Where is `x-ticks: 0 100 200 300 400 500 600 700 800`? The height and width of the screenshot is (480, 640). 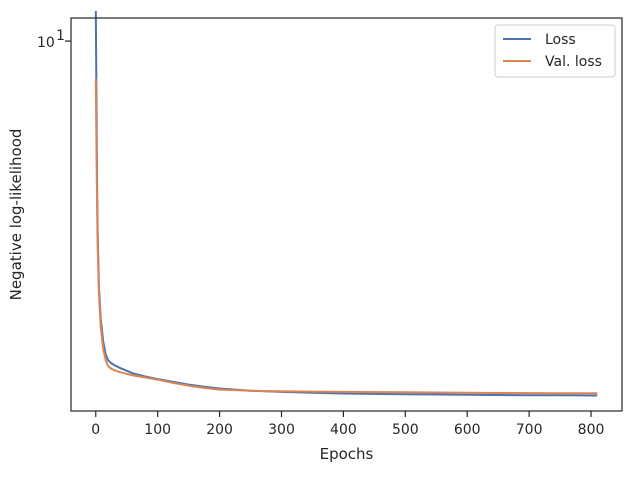
x-ticks: 0 100 200 300 400 500 600 700 800 is located at coordinates (347, 424).